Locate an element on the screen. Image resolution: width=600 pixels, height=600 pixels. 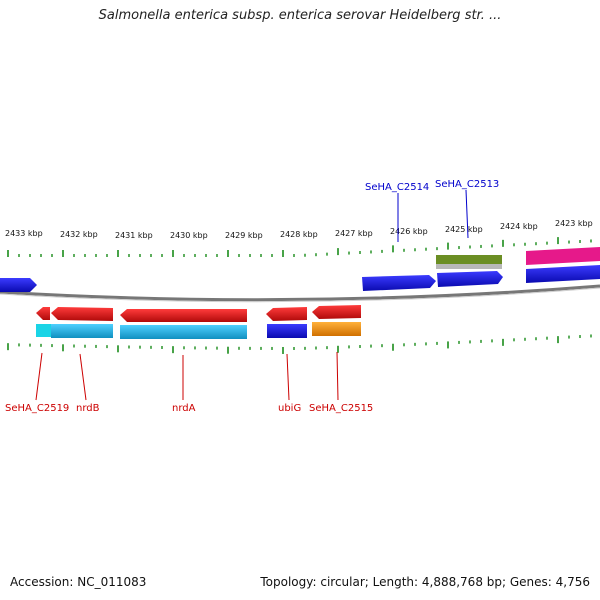
gene-forward-sehac2513 is located at coordinates (470, 279).